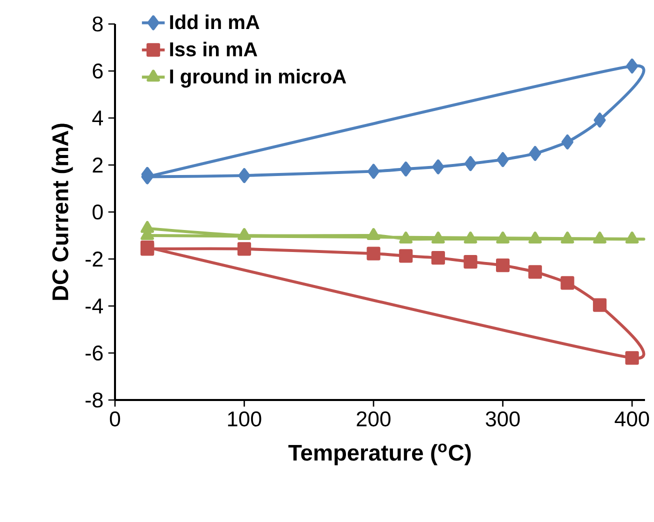 The image size is (654, 522). I want to click on x-axis-title: Temperature ($^{o}$C), so click(379, 455).